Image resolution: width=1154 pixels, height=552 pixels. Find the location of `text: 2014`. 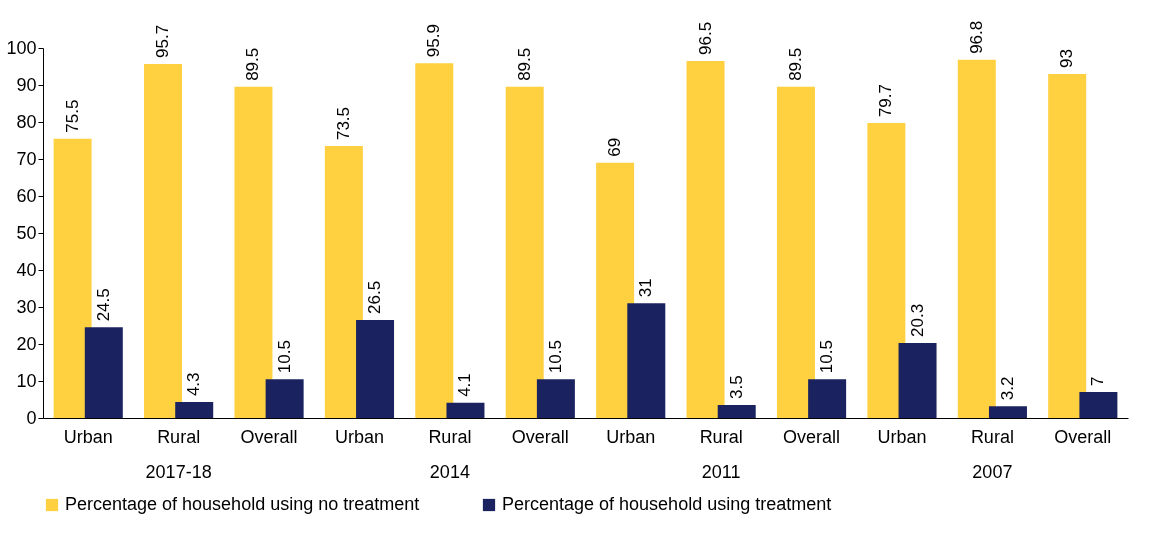

text: 2014 is located at coordinates (449, 472).